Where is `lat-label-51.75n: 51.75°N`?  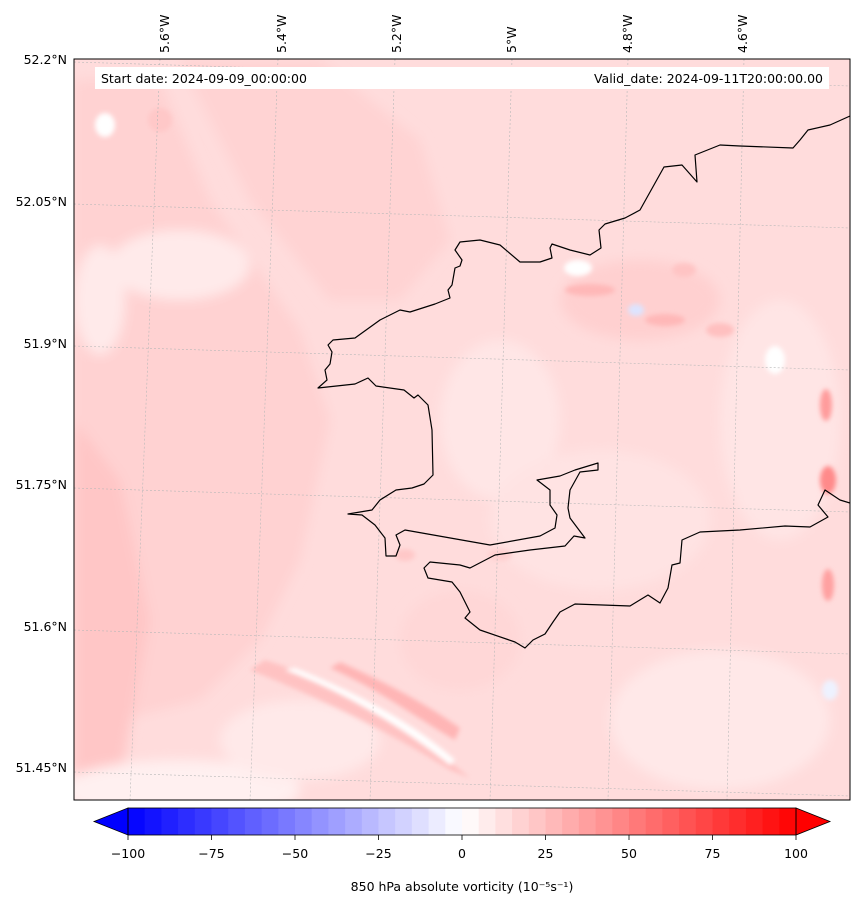
lat-label-51.75n: 51.75°N is located at coordinates (41, 484).